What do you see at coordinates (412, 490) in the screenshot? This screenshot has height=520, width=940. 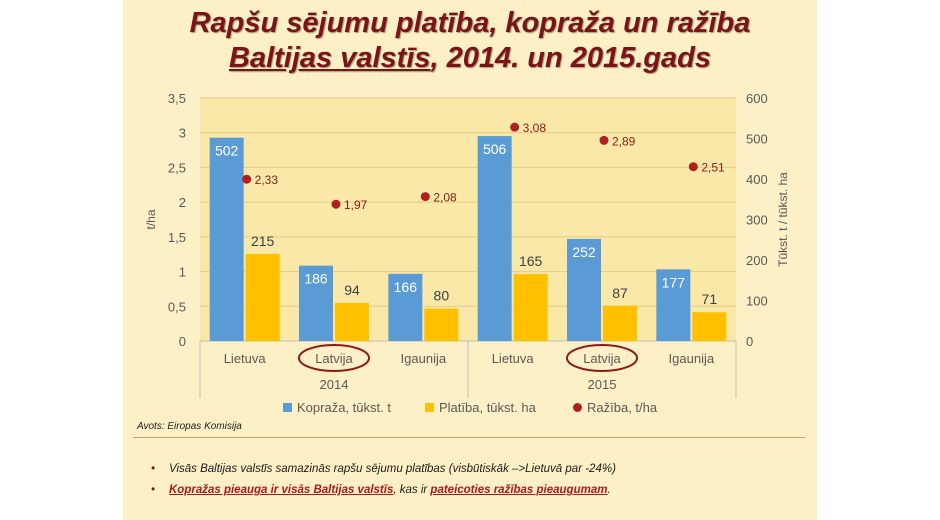 I see `note-text: , kas ir` at bounding box center [412, 490].